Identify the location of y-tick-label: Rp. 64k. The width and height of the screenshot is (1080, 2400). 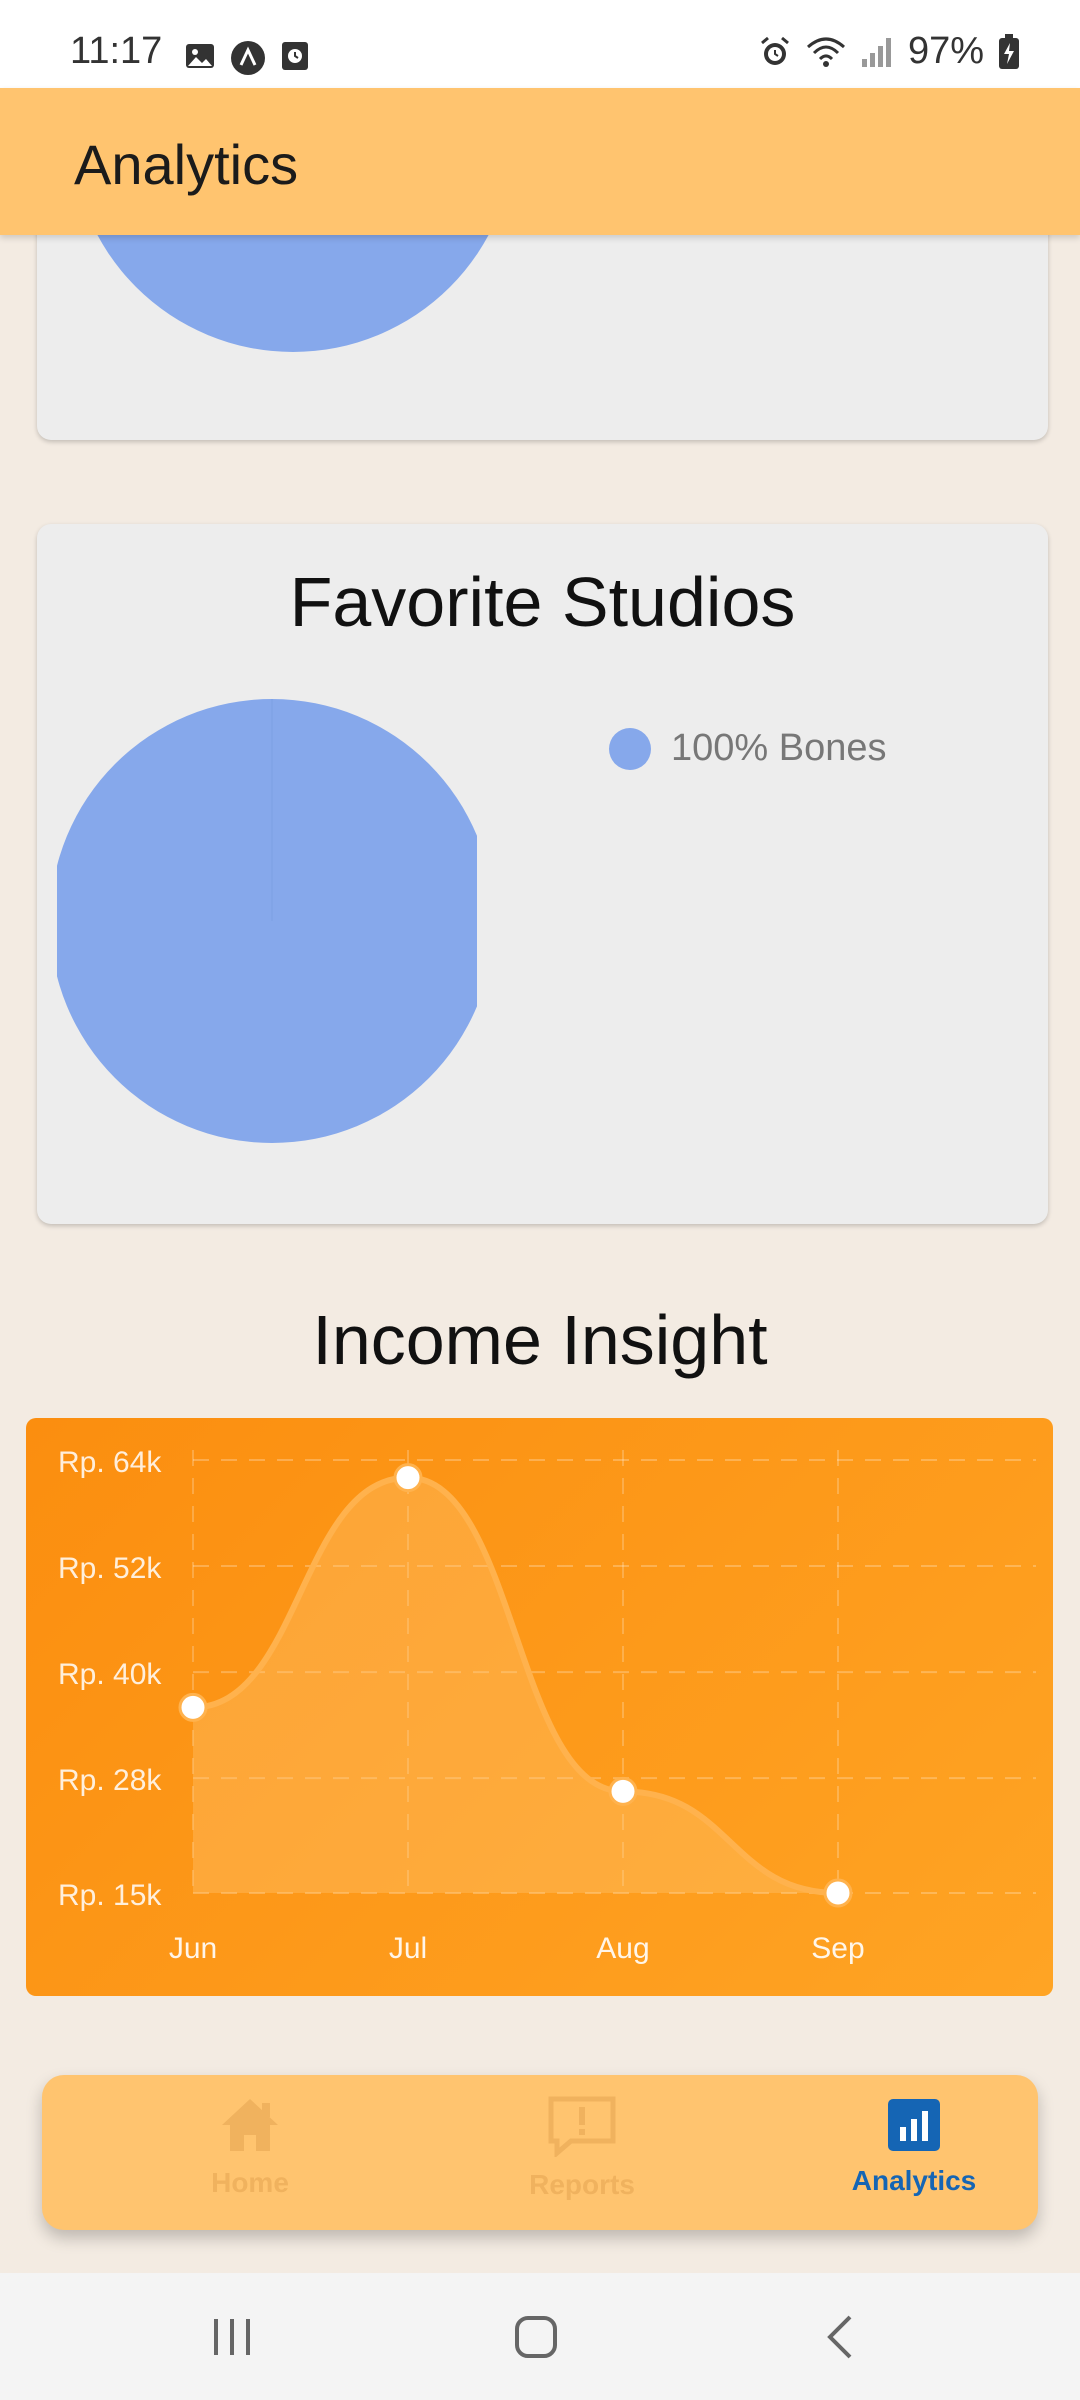
(110, 1462).